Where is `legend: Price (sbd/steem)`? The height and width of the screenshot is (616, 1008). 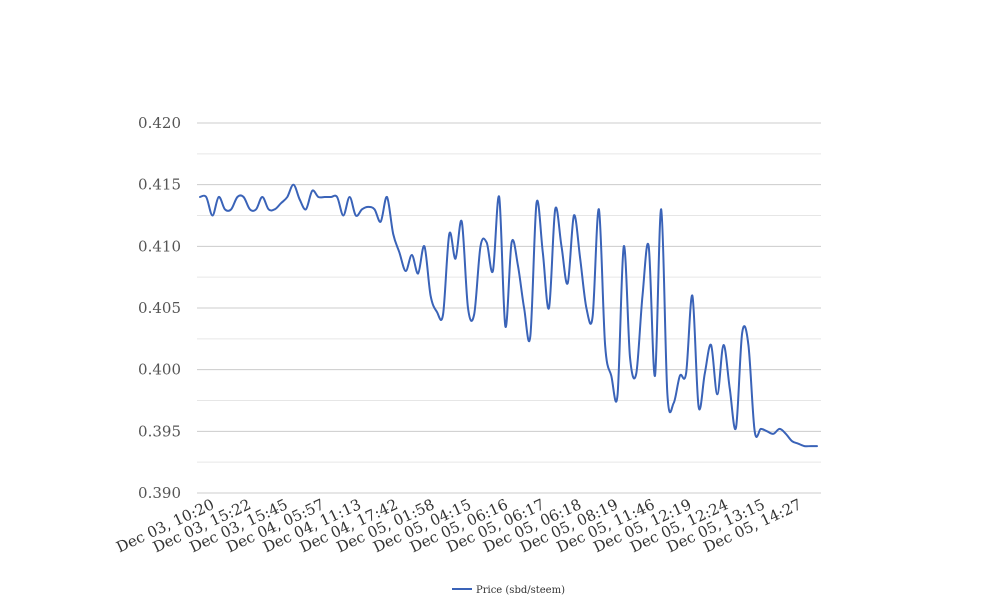 legend: Price (sbd/steem) is located at coordinates (508, 590).